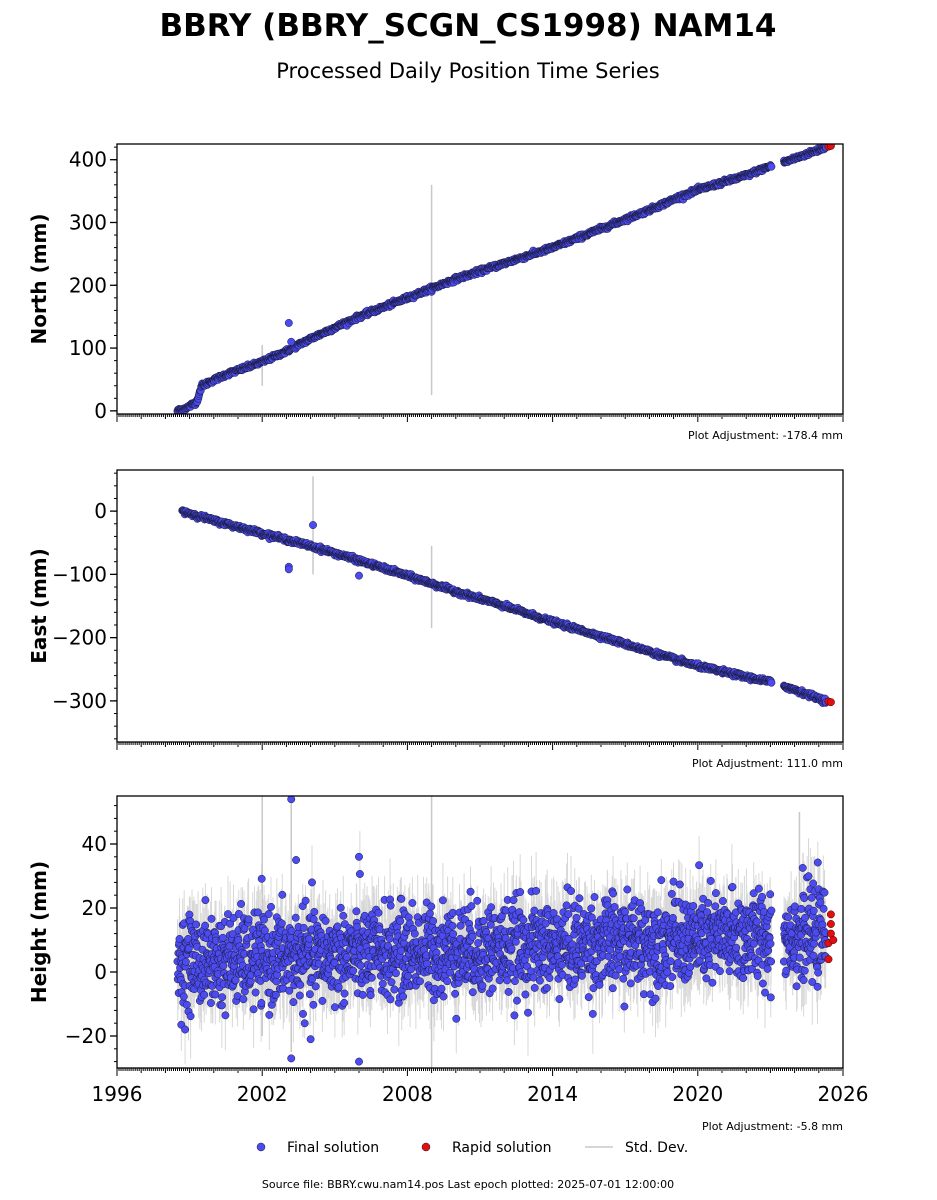 This screenshot has width=937, height=1200. What do you see at coordinates (88, 285) in the screenshot?
I see `north-y-tick-label: 200` at bounding box center [88, 285].